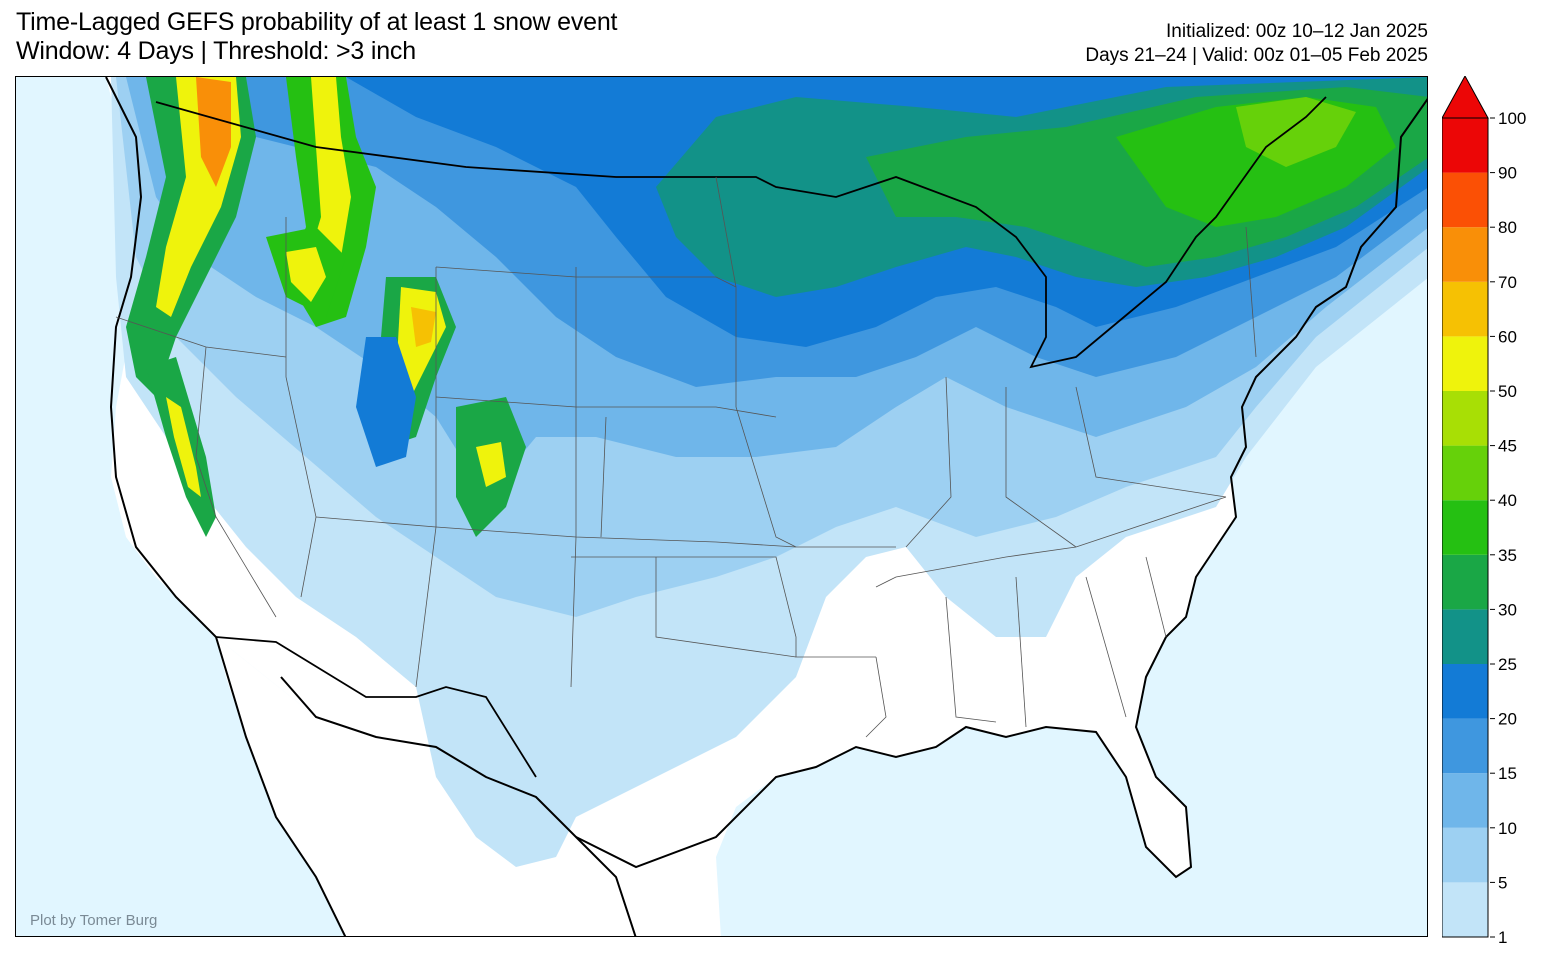  Describe the element at coordinates (1507, 719) in the screenshot. I see `colorbar-tick-label: 20` at that location.